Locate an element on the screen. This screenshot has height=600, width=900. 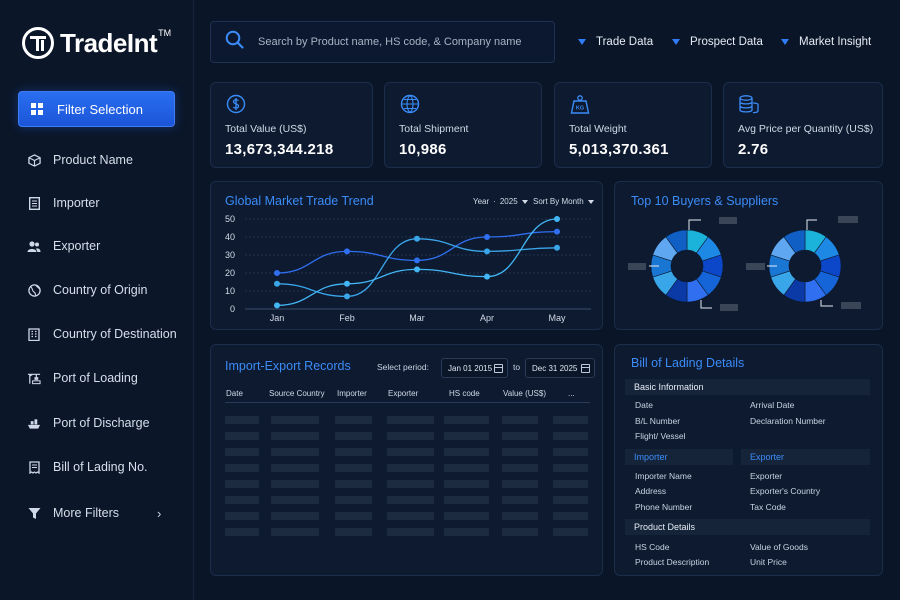
sidebar-item-label: Port of Discharge is located at coordinates (101, 423).